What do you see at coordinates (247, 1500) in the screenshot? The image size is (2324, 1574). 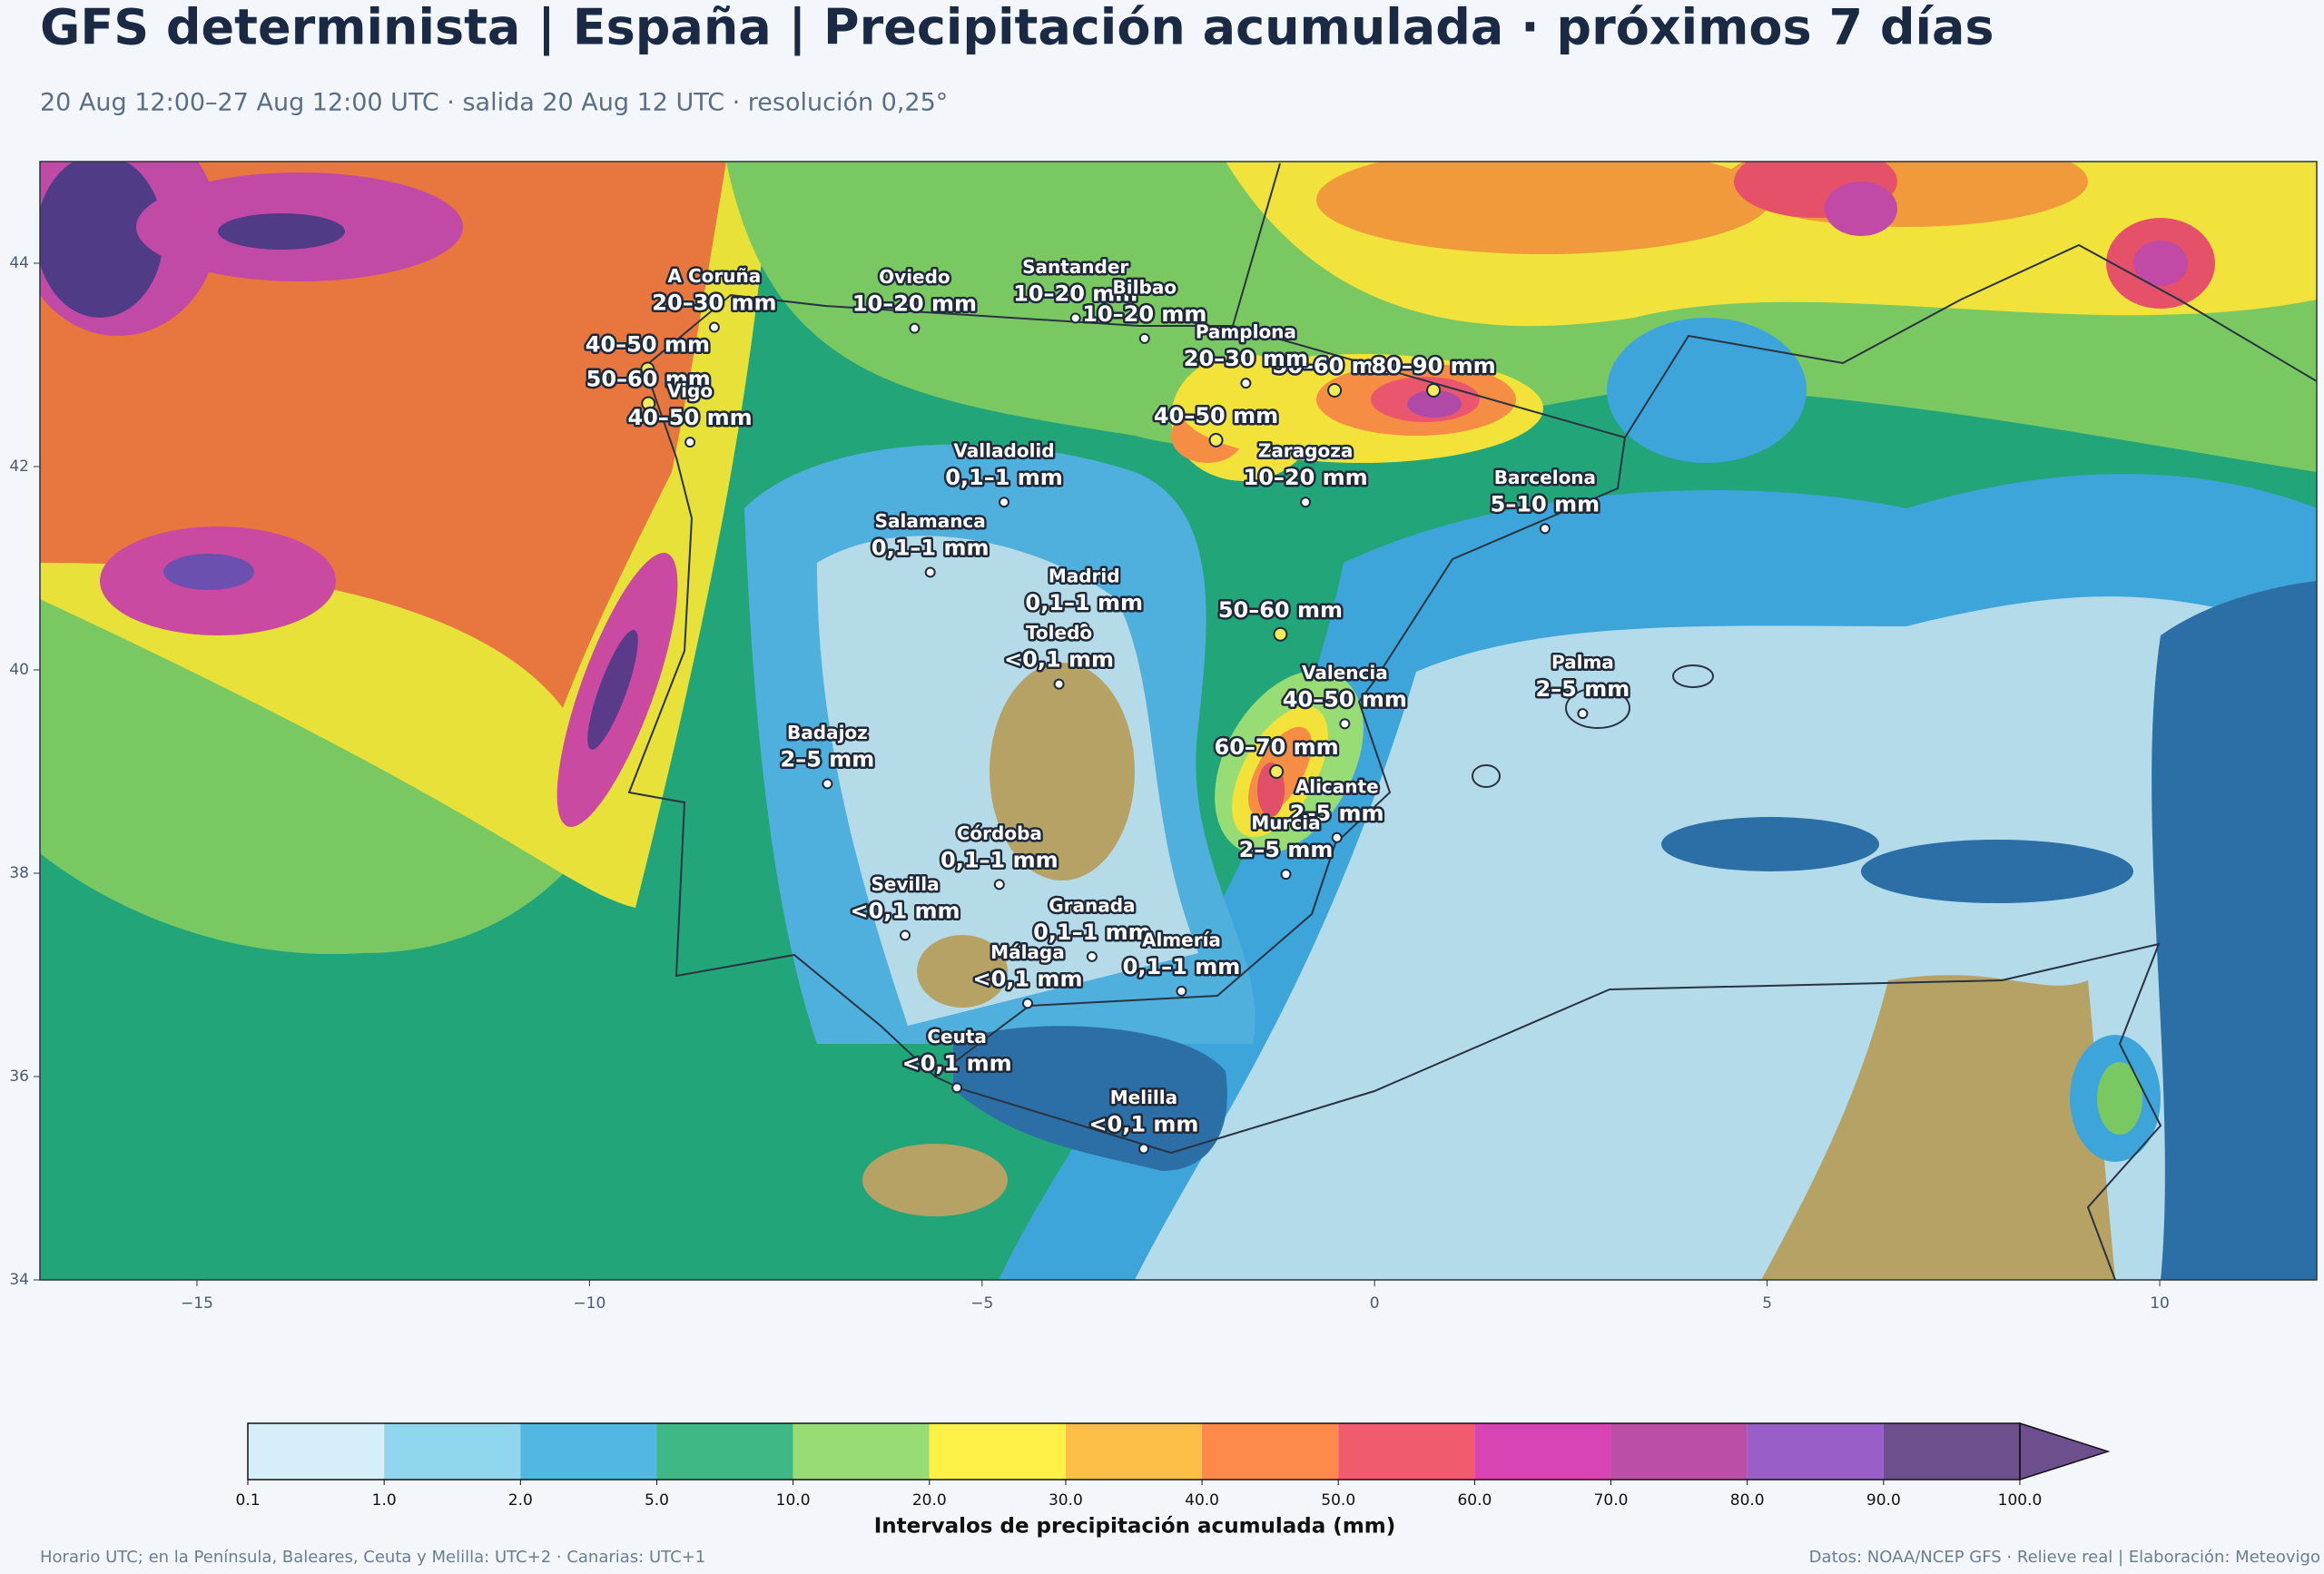 I see `colorbar-tick-label: 0.1` at bounding box center [247, 1500].